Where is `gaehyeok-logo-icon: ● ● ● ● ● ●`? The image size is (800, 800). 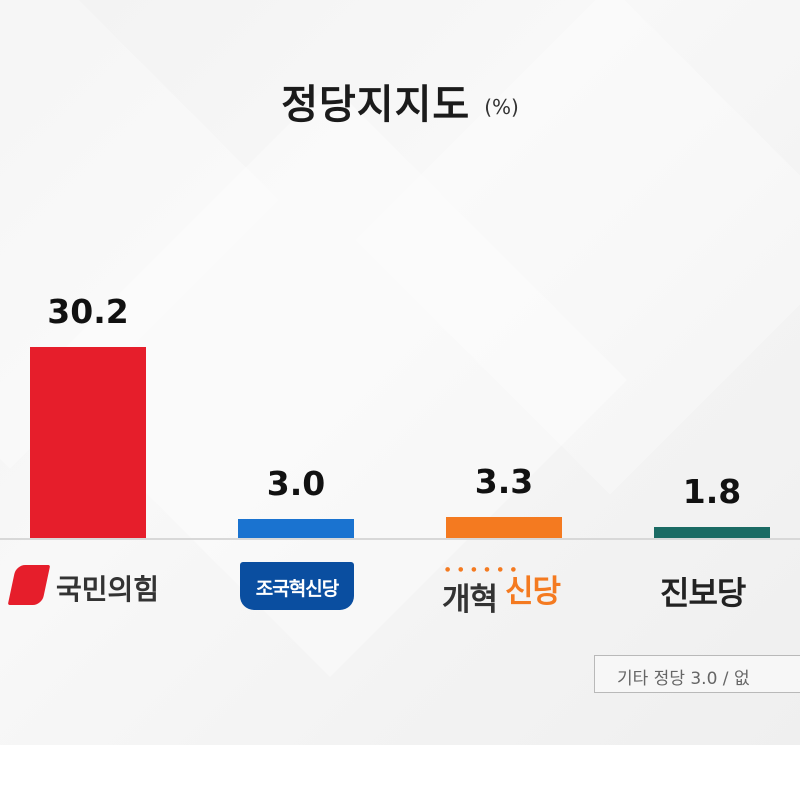 gaehyeok-logo-icon: ● ● ● ● ● ● is located at coordinates (482, 569).